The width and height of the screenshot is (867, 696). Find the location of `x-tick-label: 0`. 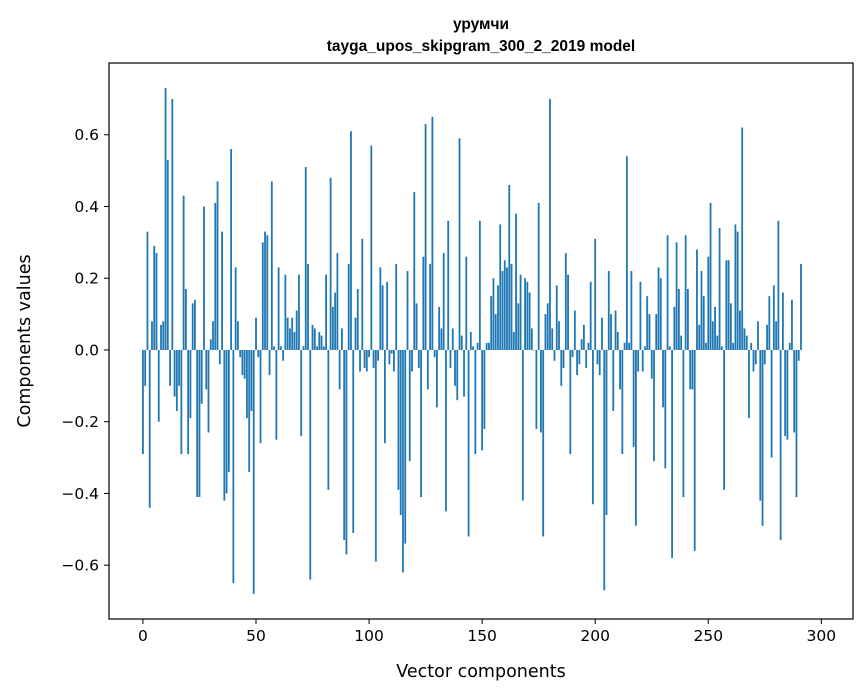

x-tick-label: 0 is located at coordinates (143, 636).